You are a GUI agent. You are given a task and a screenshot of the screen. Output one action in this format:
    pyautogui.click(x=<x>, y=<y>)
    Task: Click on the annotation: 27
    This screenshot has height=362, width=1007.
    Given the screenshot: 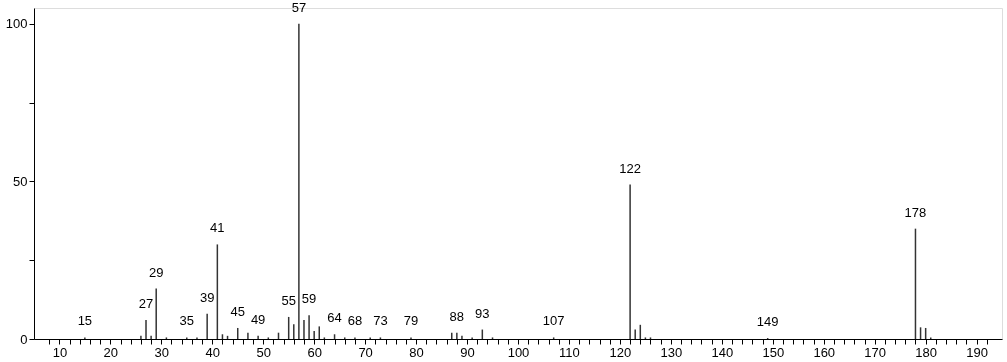 What is the action you would take?
    pyautogui.click(x=146, y=304)
    